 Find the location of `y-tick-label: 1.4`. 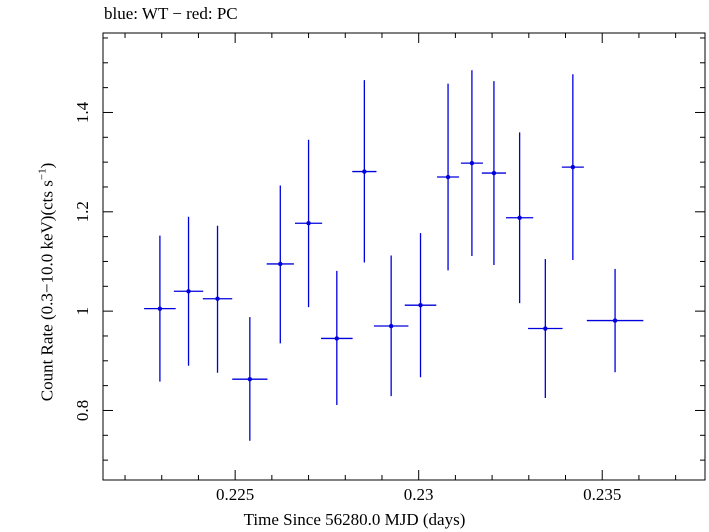

y-tick-label: 1.4 is located at coordinates (82, 112).